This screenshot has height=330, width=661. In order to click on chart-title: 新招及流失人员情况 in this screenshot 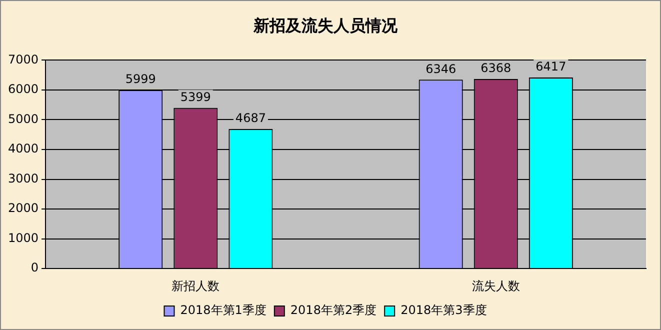, I will do `click(325, 25)`.